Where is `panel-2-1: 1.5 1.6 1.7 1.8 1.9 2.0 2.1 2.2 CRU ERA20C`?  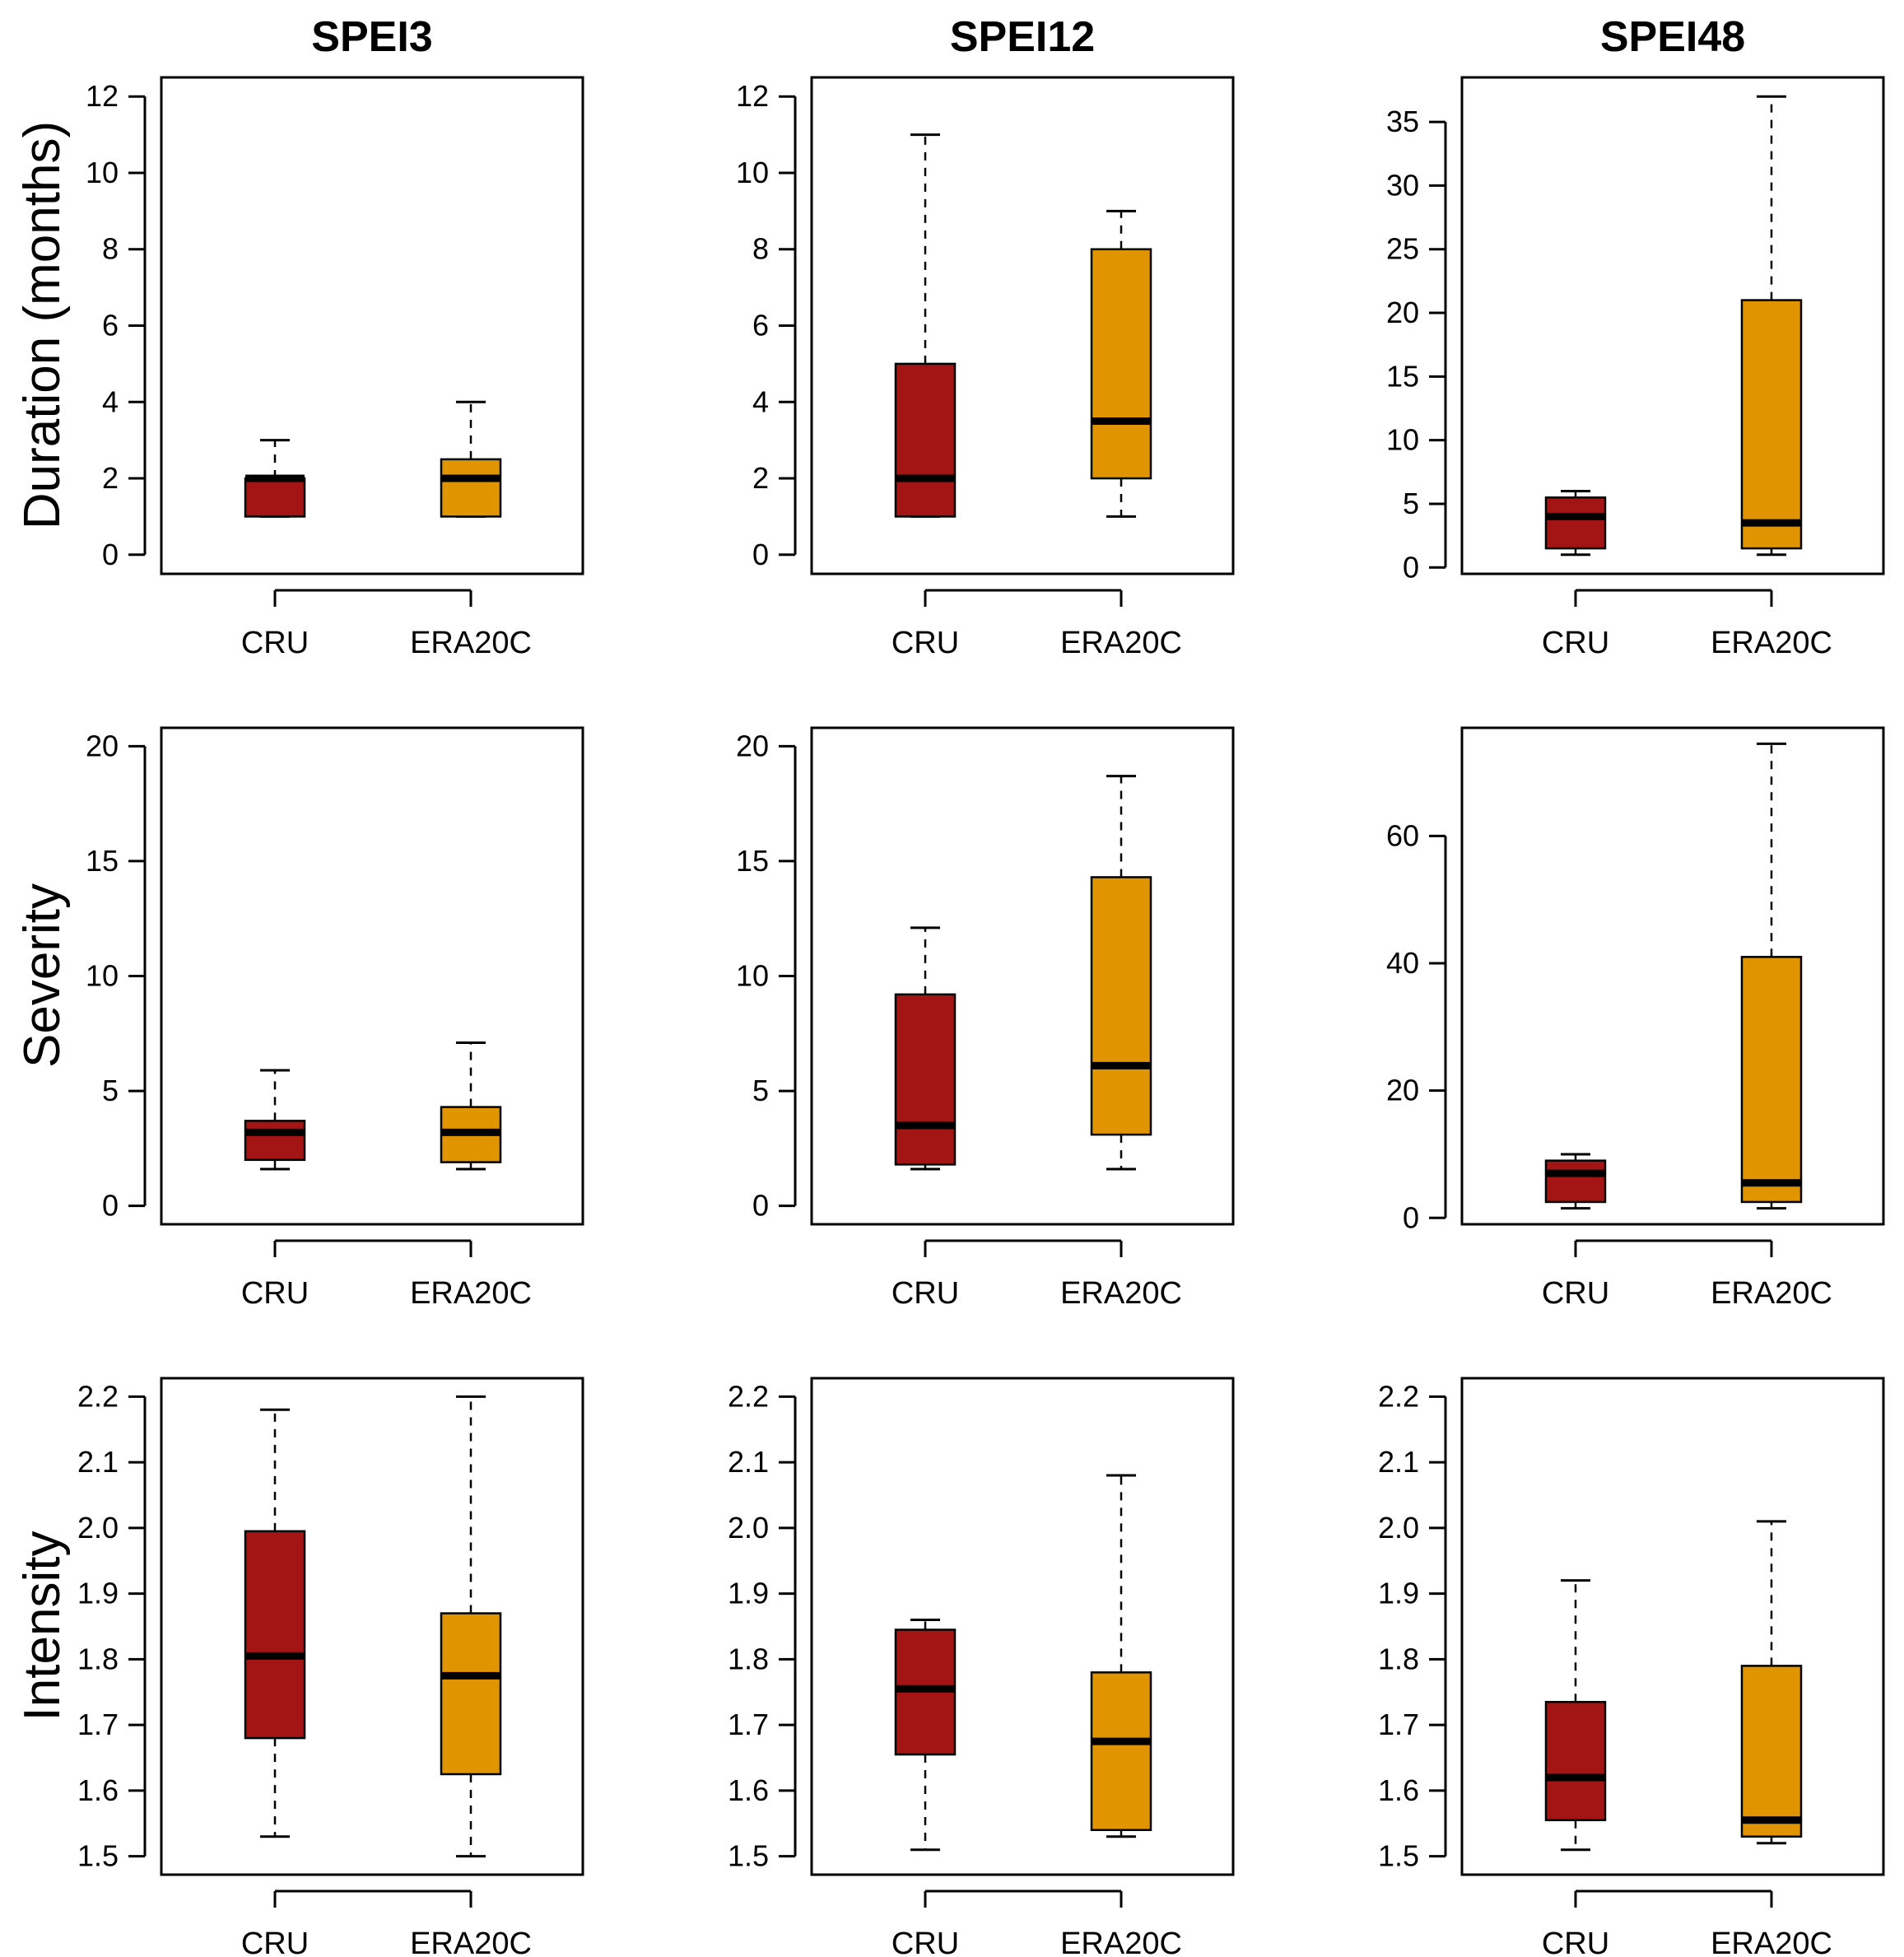
panel-2-1: 1.5 1.6 1.7 1.8 1.9 2.0 2.1 2.2 CRU ERA20C is located at coordinates (981, 1667).